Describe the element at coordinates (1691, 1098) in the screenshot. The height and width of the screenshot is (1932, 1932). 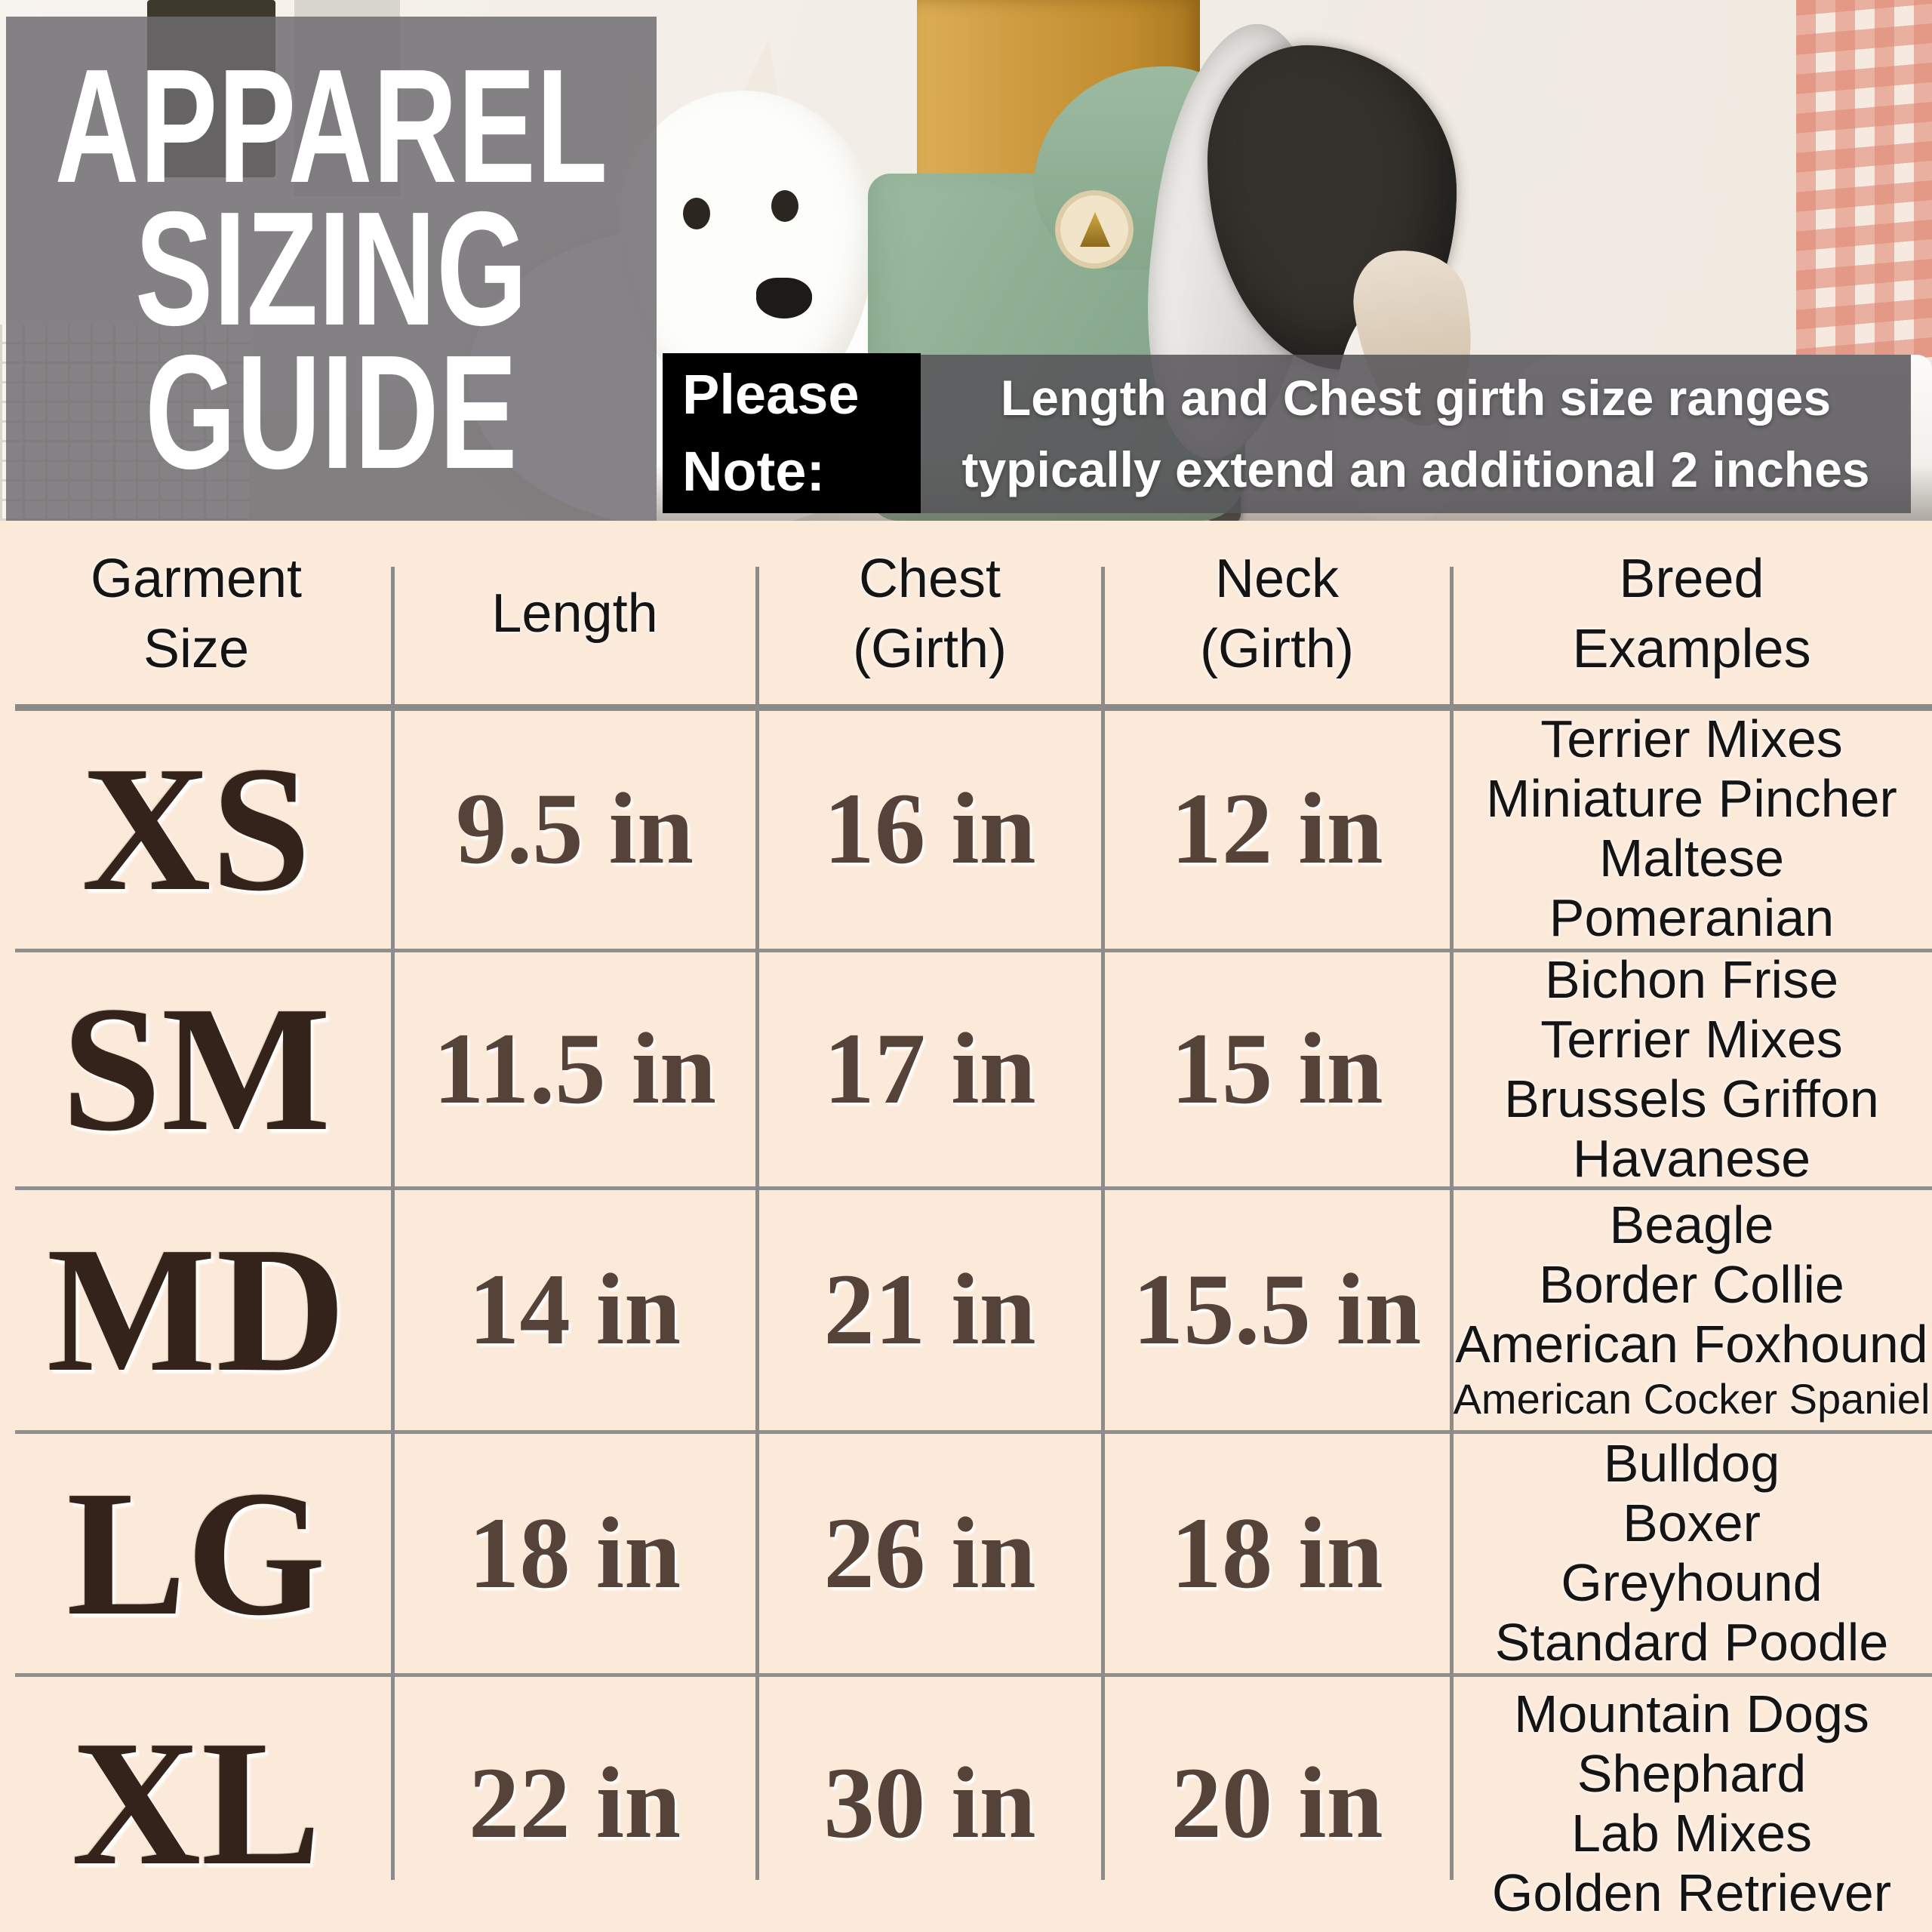
I see `breed-line: Brussels Griffon` at that location.